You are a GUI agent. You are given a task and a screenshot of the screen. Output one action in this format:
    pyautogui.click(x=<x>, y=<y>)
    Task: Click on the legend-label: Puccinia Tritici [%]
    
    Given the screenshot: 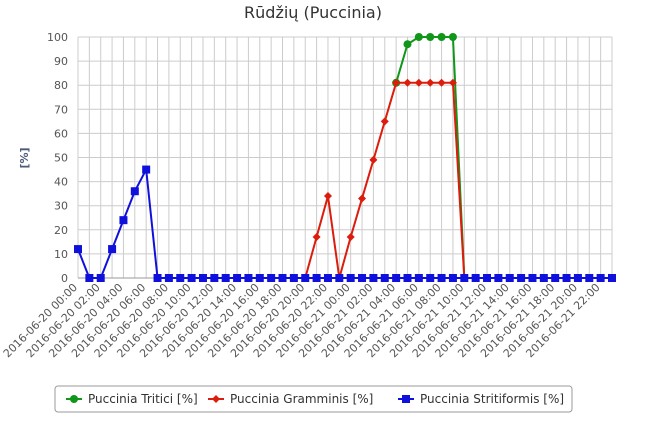 What is the action you would take?
    pyautogui.click(x=143, y=399)
    